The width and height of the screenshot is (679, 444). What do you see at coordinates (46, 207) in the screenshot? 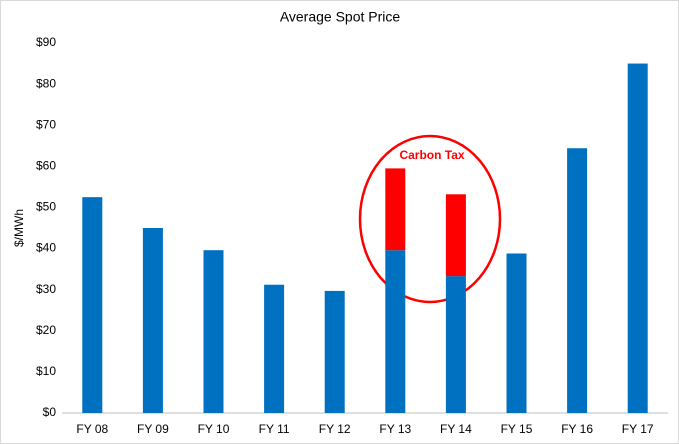
I see `y-tick-label: $50` at bounding box center [46, 207].